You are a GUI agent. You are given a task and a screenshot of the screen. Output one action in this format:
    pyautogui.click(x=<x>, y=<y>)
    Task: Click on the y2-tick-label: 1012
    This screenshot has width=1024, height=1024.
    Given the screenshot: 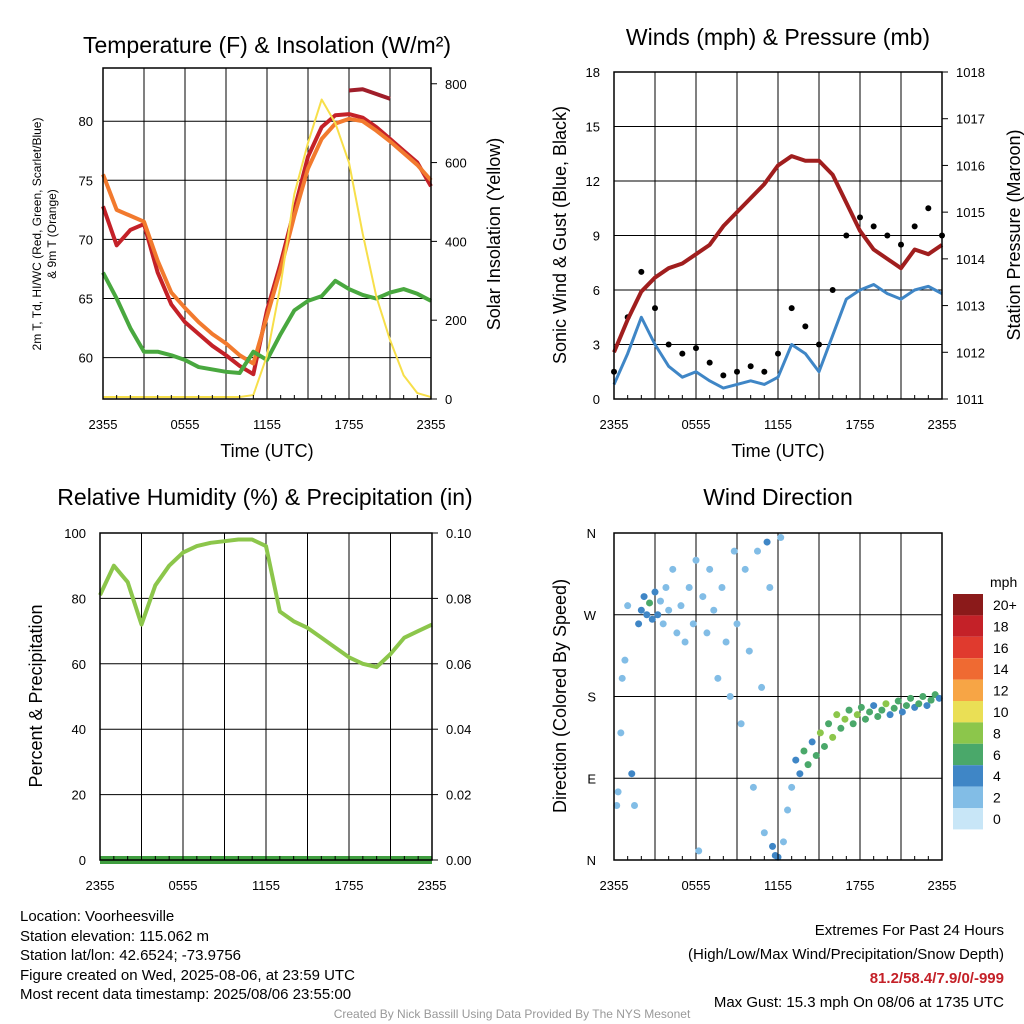 What is the action you would take?
    pyautogui.click(x=970, y=352)
    